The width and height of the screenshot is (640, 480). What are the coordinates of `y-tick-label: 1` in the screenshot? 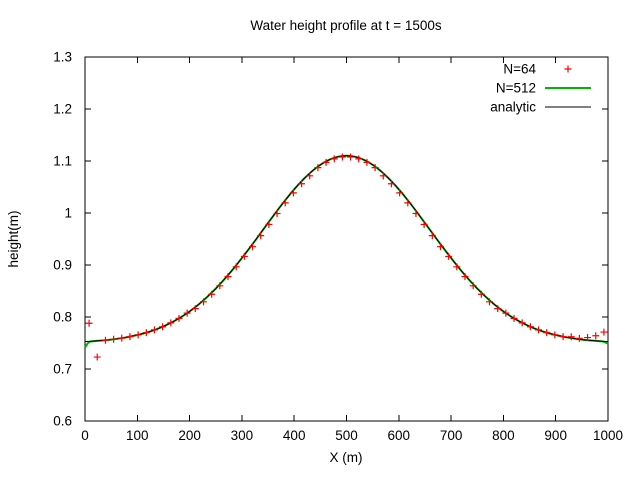 It's located at (68, 213).